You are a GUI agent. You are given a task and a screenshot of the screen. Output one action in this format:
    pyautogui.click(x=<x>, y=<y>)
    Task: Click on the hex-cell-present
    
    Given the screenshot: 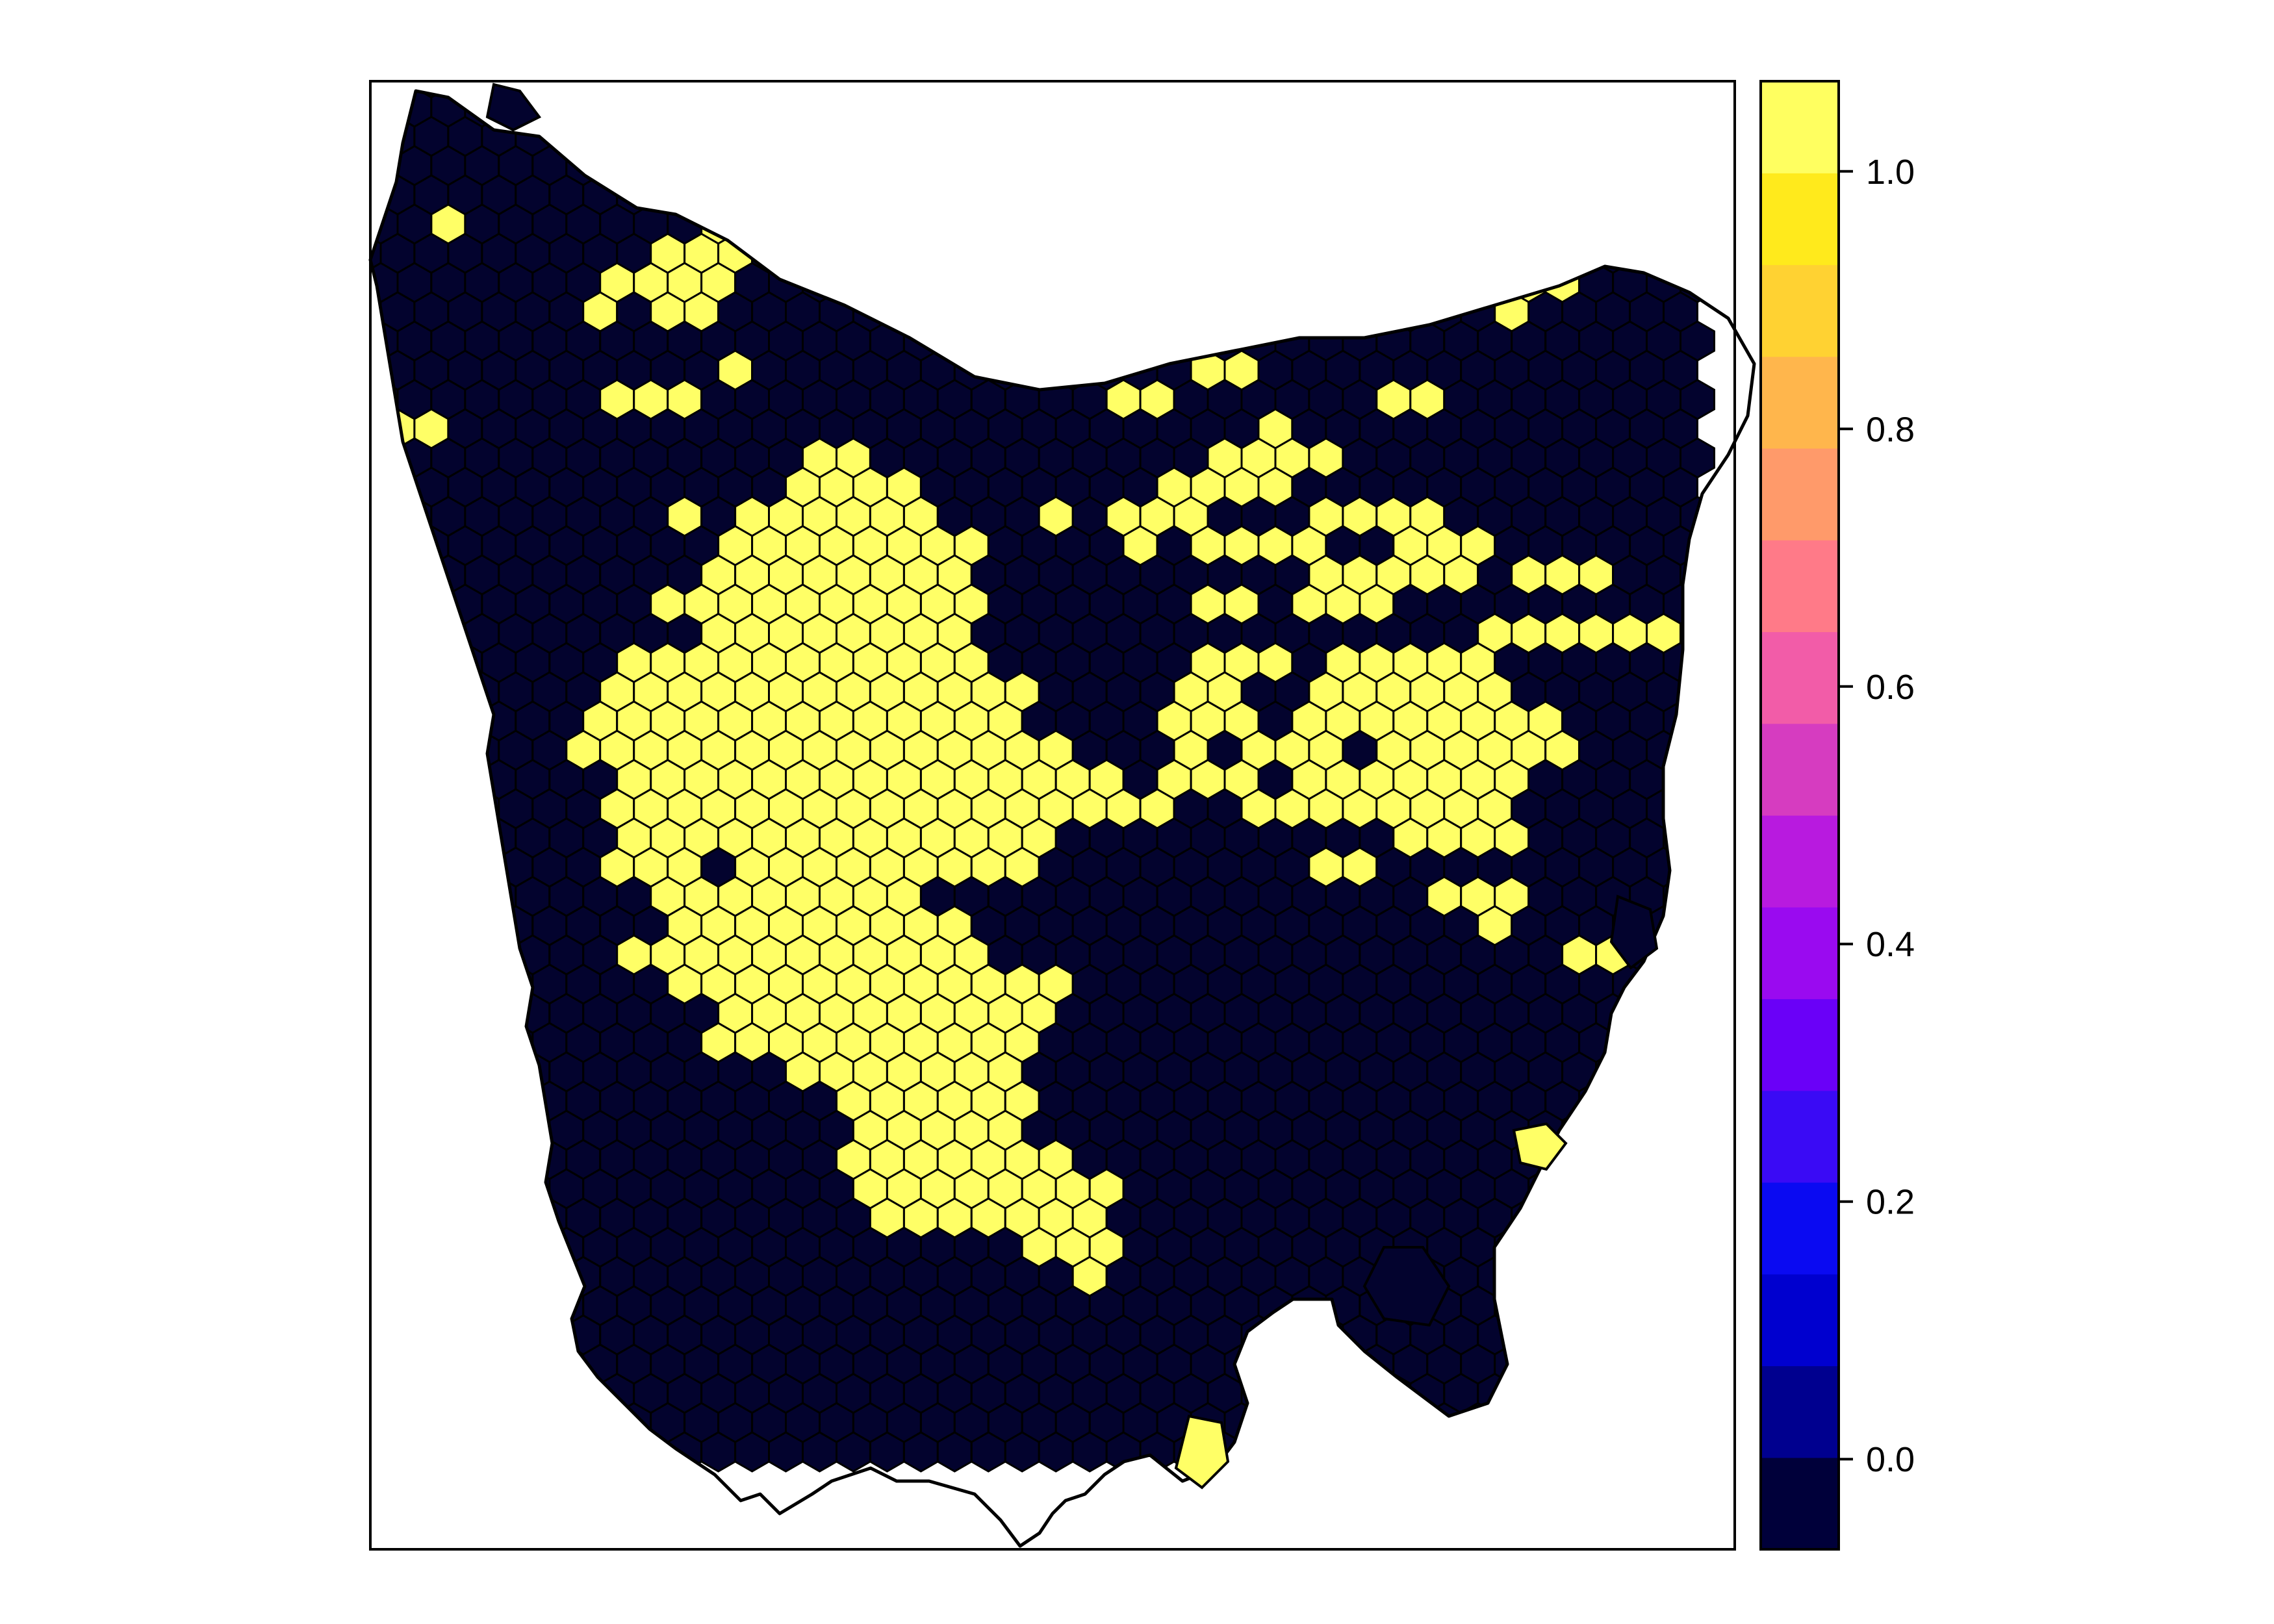 What is the action you would take?
    pyautogui.click(x=1545, y=253)
    